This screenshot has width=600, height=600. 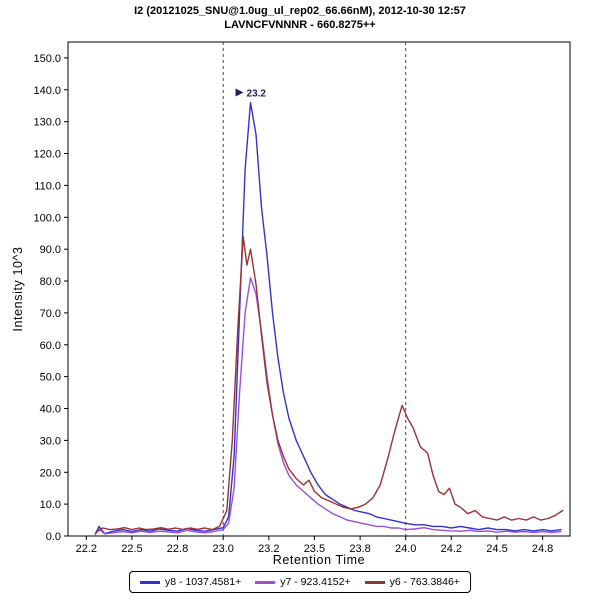 What do you see at coordinates (222, 549) in the screenshot?
I see `x-tick-label: 23.0` at bounding box center [222, 549].